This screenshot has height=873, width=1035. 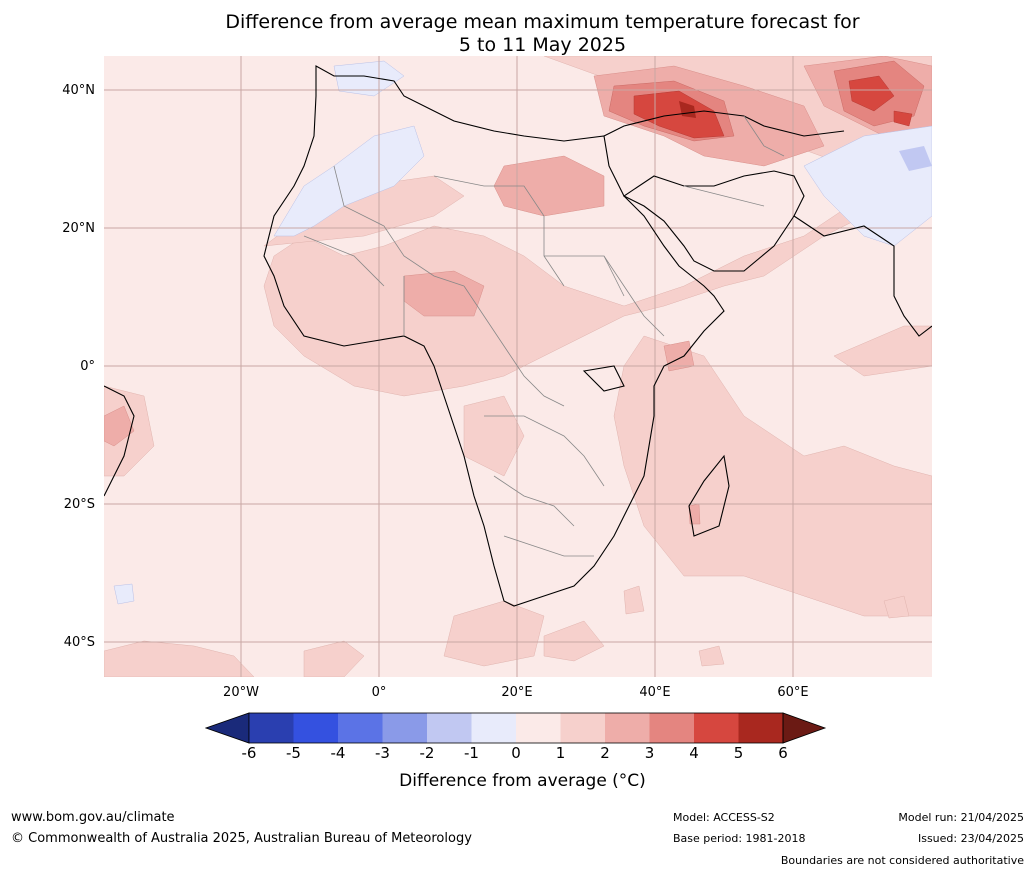 What do you see at coordinates (338, 753) in the screenshot?
I see `colorbar-tick-label: -4` at bounding box center [338, 753].